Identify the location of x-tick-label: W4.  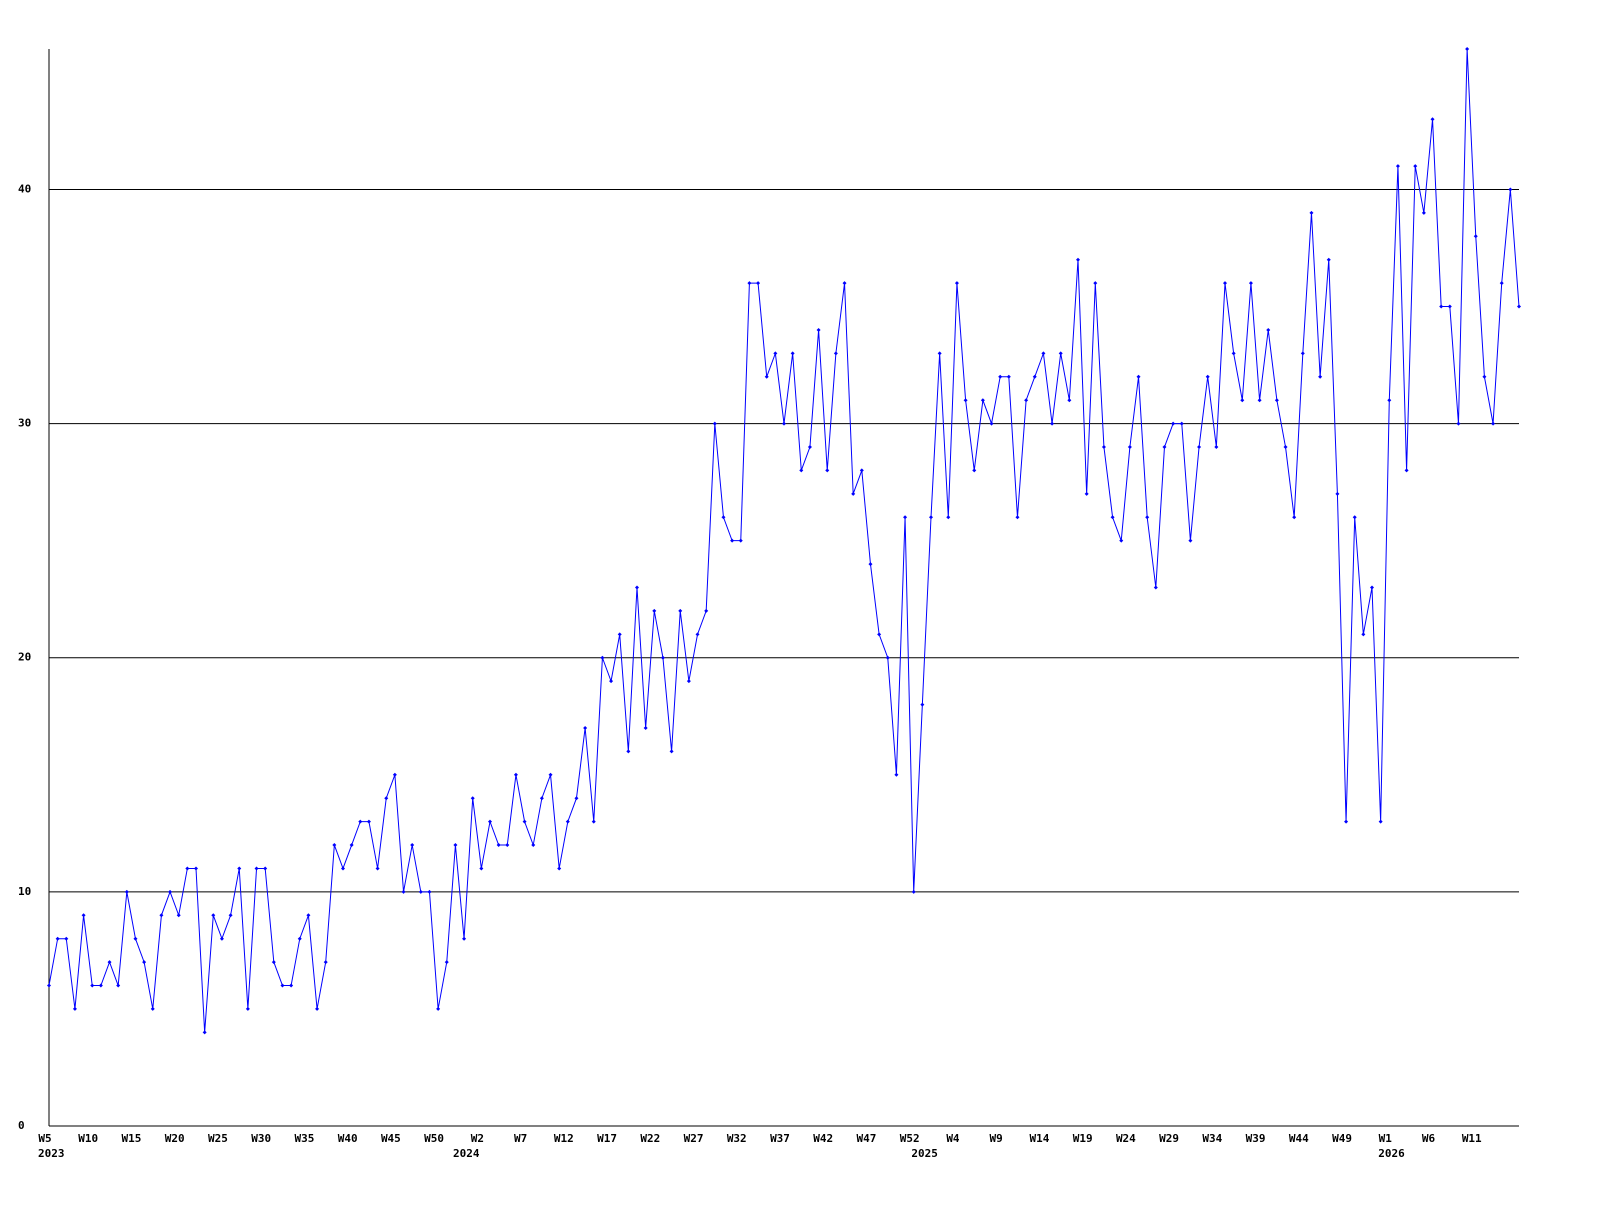
(953, 1138).